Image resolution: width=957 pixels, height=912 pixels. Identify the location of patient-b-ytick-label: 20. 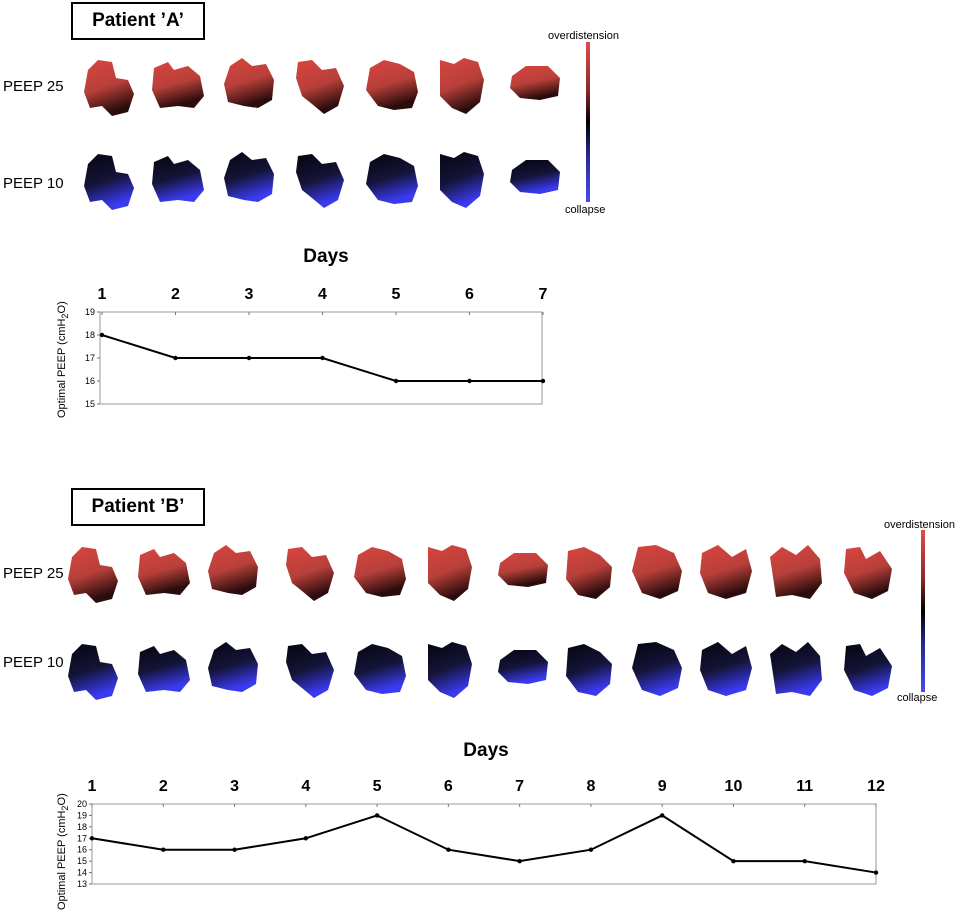
(82, 804).